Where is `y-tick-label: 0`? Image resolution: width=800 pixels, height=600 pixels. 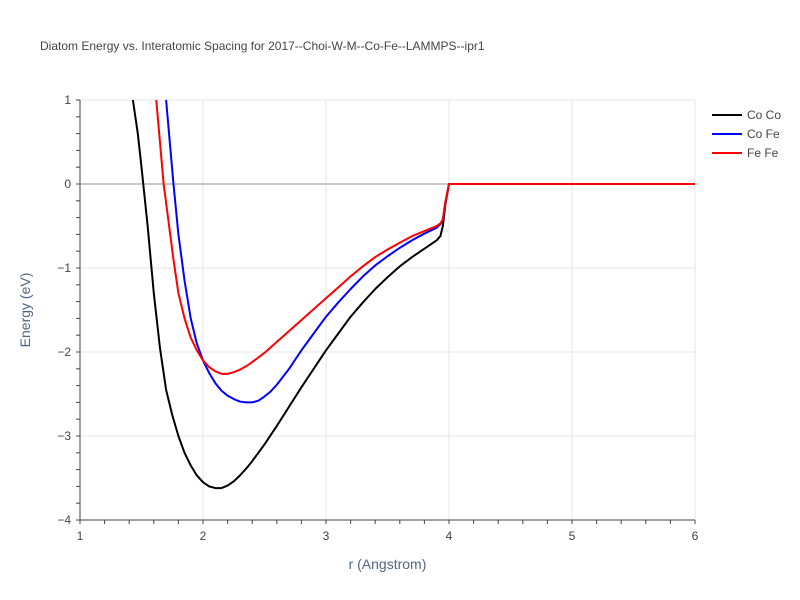
y-tick-label: 0 is located at coordinates (67, 184).